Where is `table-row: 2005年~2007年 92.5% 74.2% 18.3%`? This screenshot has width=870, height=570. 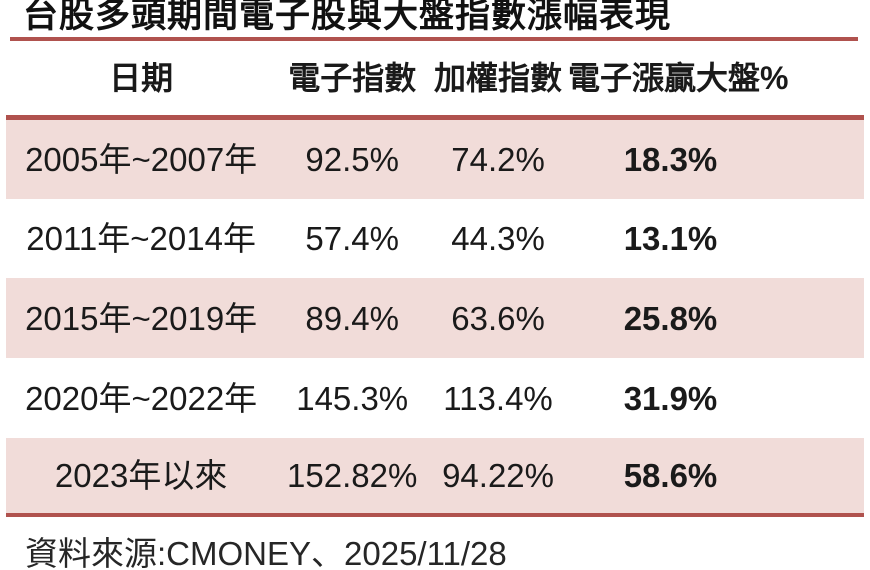
table-row: 2005年~2007年 92.5% 74.2% 18.3% is located at coordinates (435, 159).